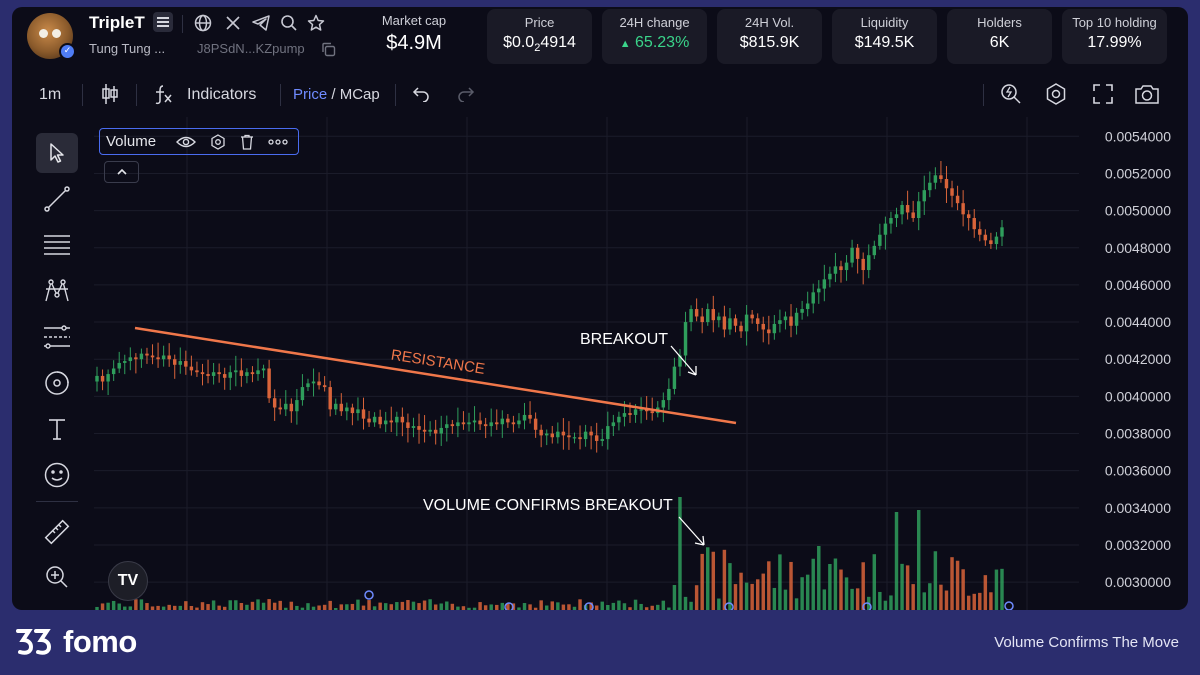  I want to click on candle-style-icon, so click(110, 94).